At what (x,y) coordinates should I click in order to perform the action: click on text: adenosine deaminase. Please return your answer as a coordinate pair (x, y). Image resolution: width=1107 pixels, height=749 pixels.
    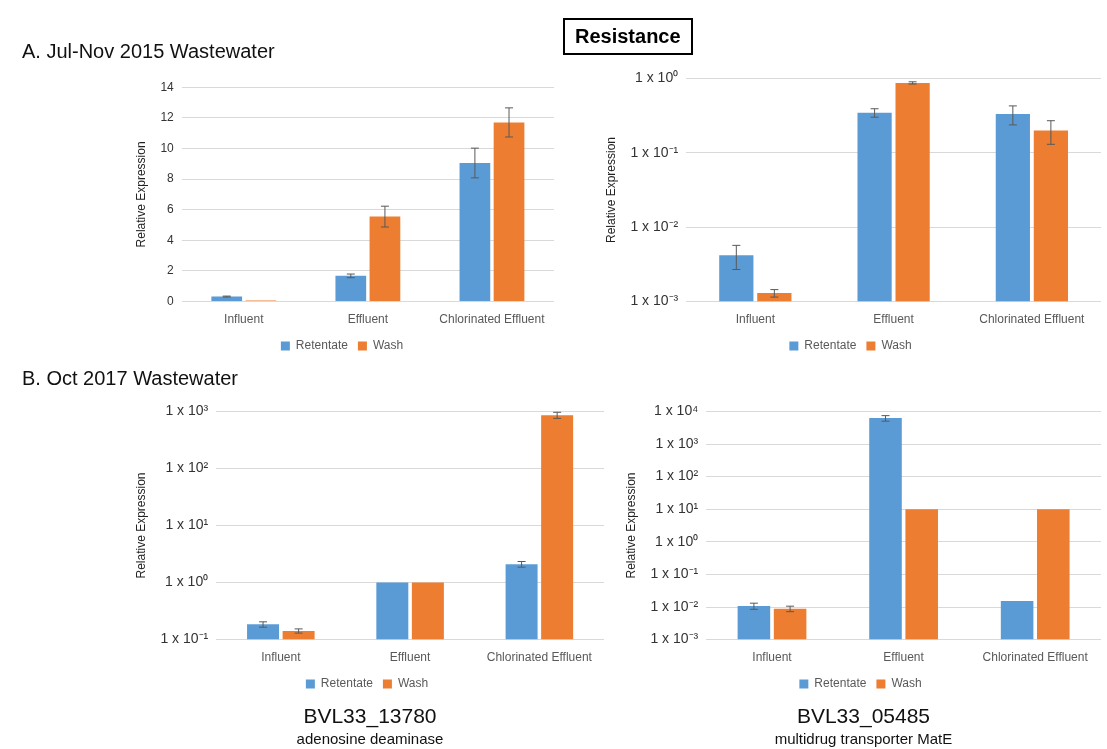
    Looking at the image, I should click on (370, 739).